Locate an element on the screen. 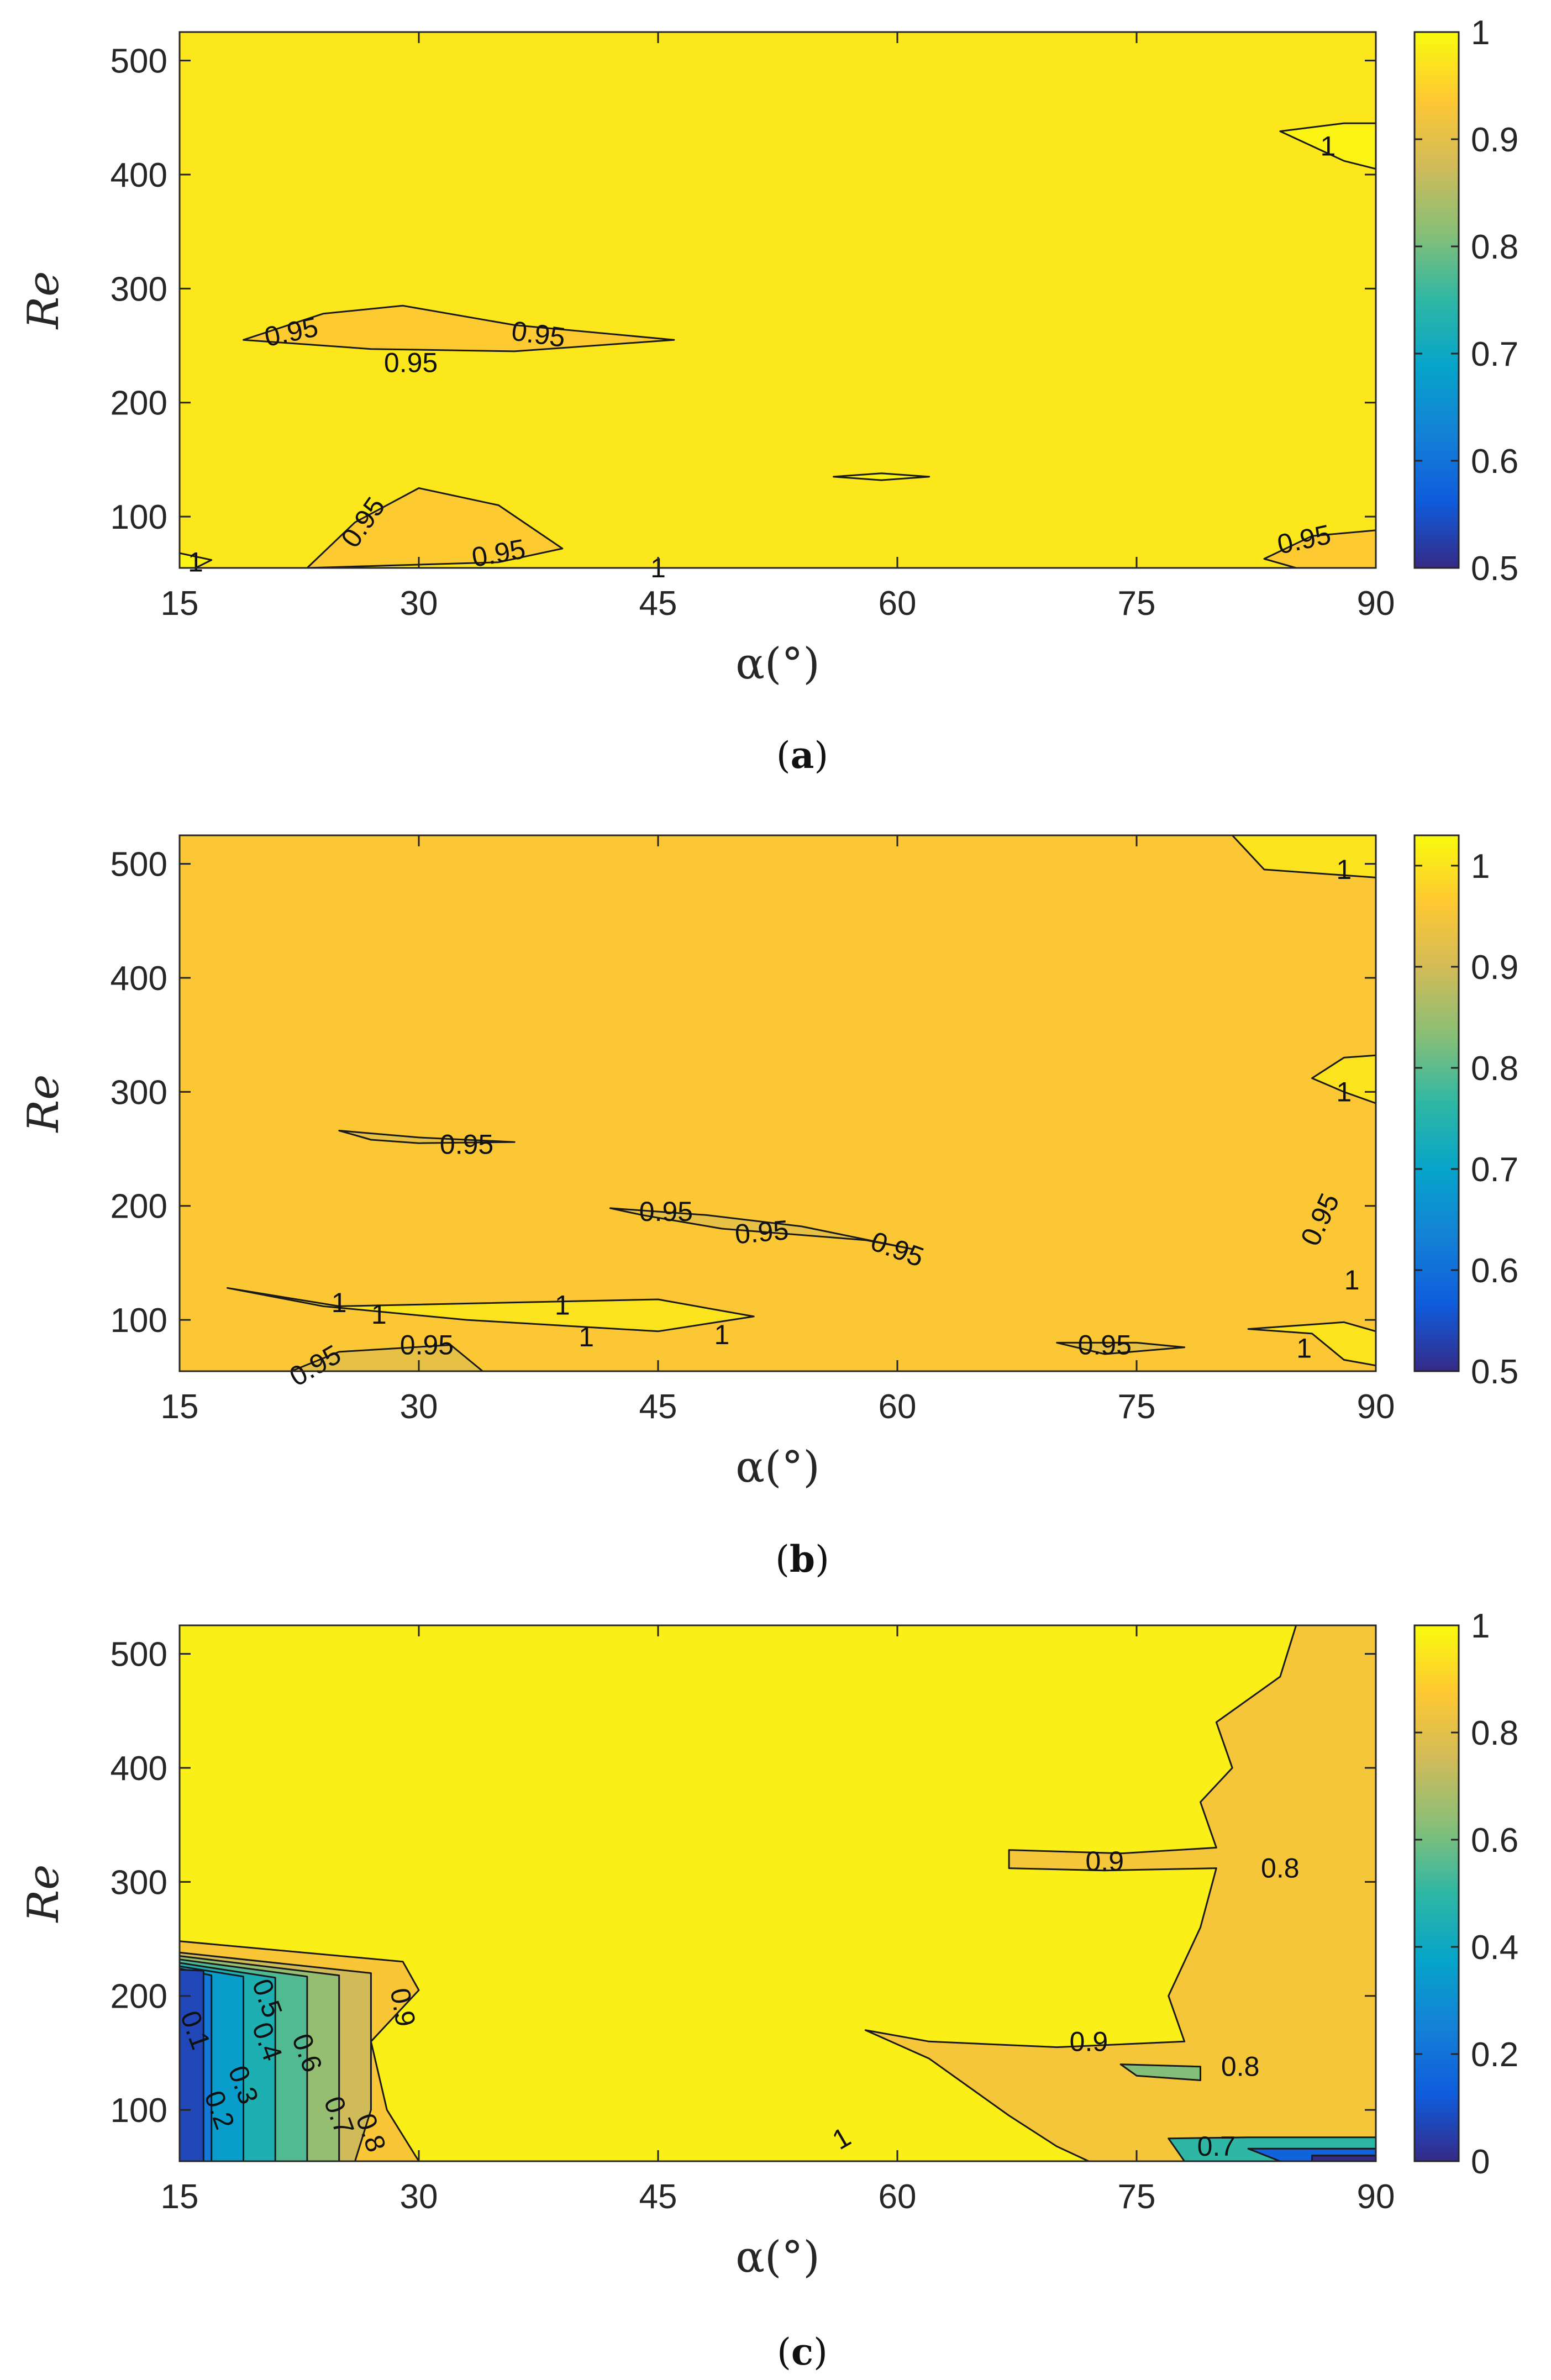  x-tick-label: 45 is located at coordinates (658, 604).